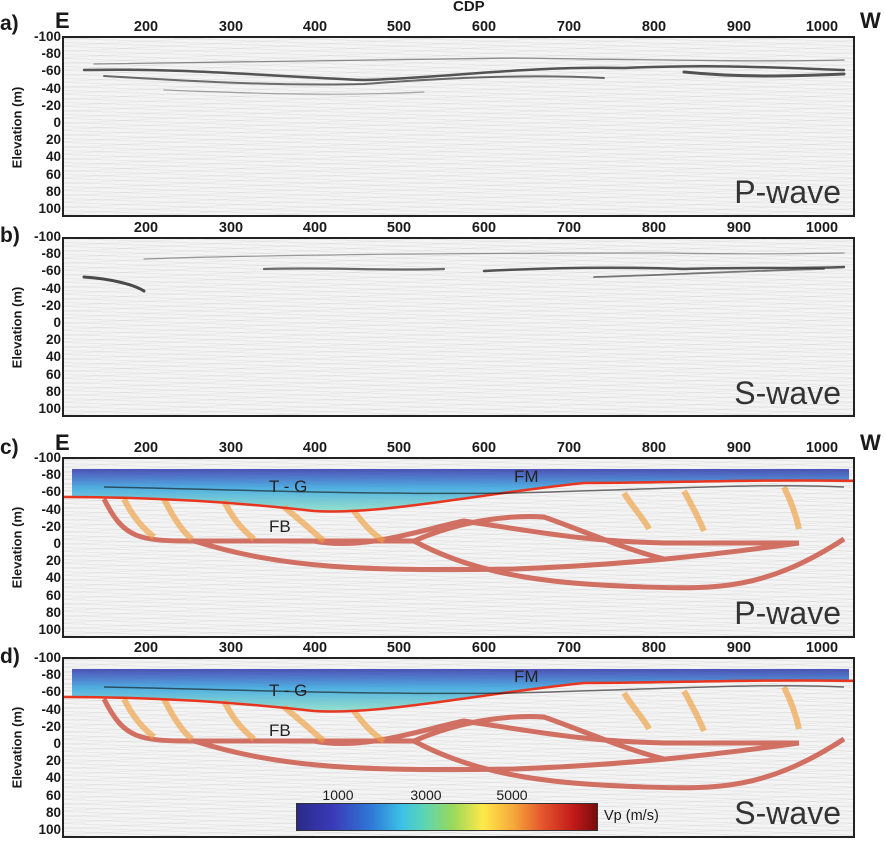 This screenshot has height=842, width=885. I want to click on y-axis-title-d: Elevation (m), so click(17, 747).